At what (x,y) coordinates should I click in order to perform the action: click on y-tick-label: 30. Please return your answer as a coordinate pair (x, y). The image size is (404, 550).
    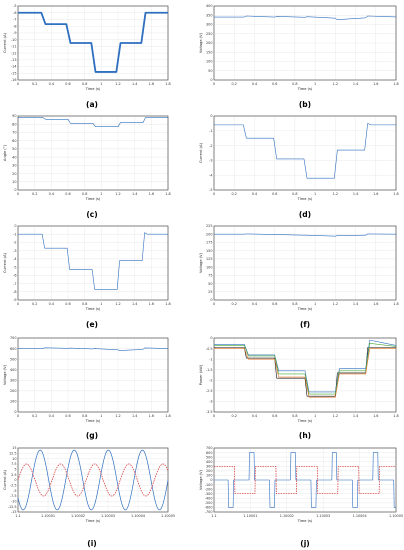
    Looking at the image, I should click on (14, 166).